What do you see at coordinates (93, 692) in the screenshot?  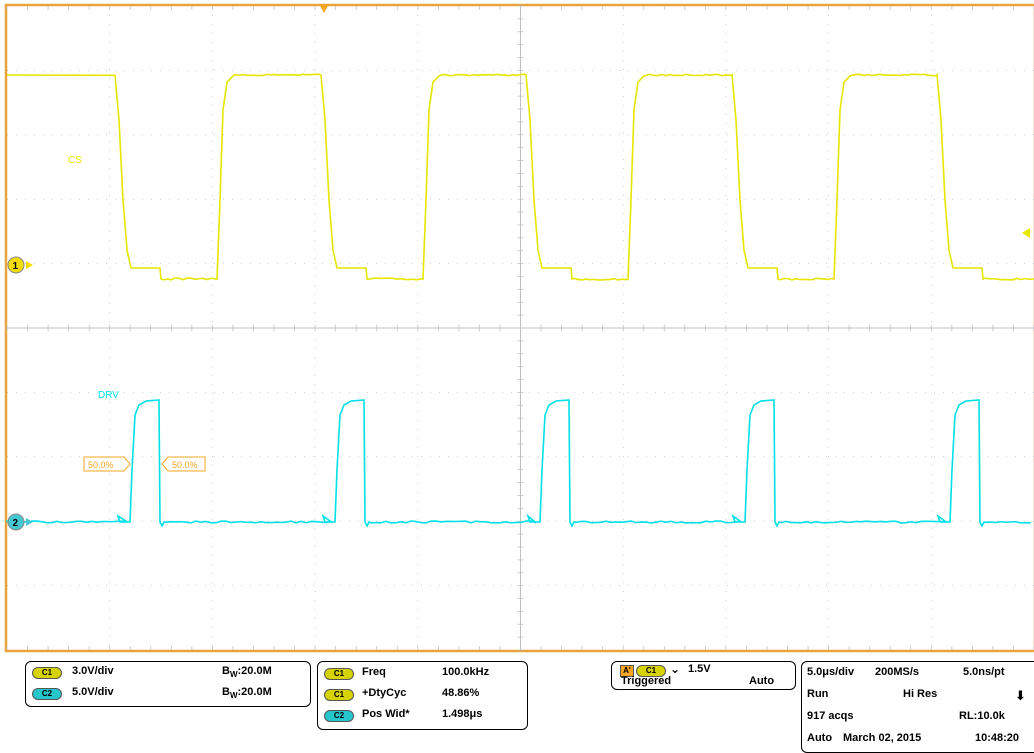 I see `c2-volts-per-div: 5.0V/div` at bounding box center [93, 692].